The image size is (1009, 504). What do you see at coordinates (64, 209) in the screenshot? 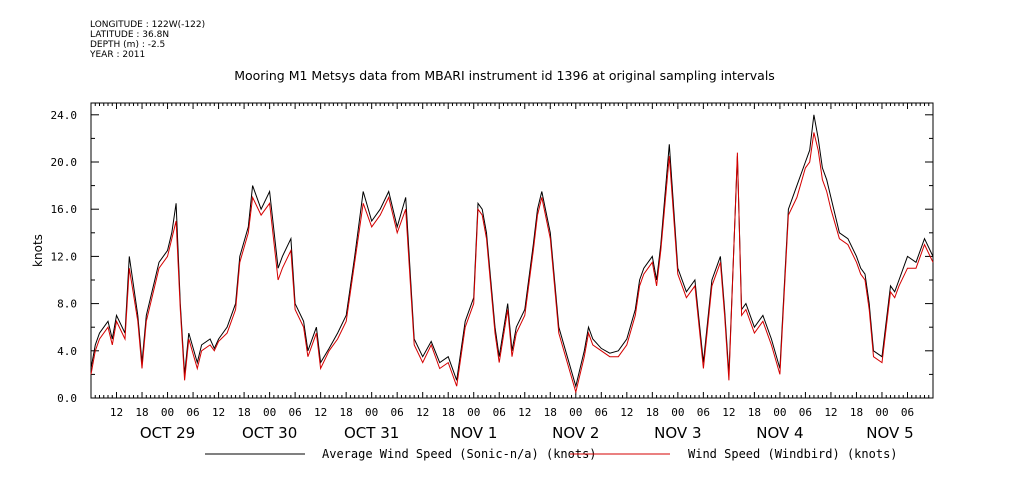
I see `y-tick-label: 16.0` at bounding box center [64, 209].